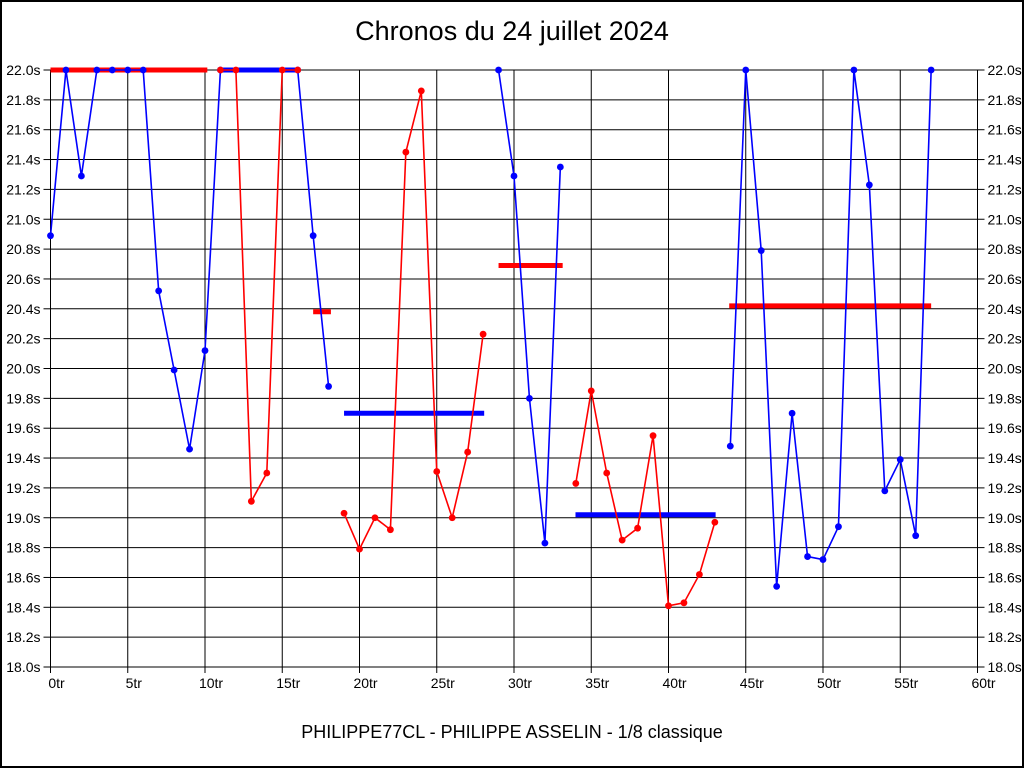 This screenshot has width=1024, height=768. What do you see at coordinates (211, 683) in the screenshot?
I see `svg-text: 10tr` at bounding box center [211, 683].